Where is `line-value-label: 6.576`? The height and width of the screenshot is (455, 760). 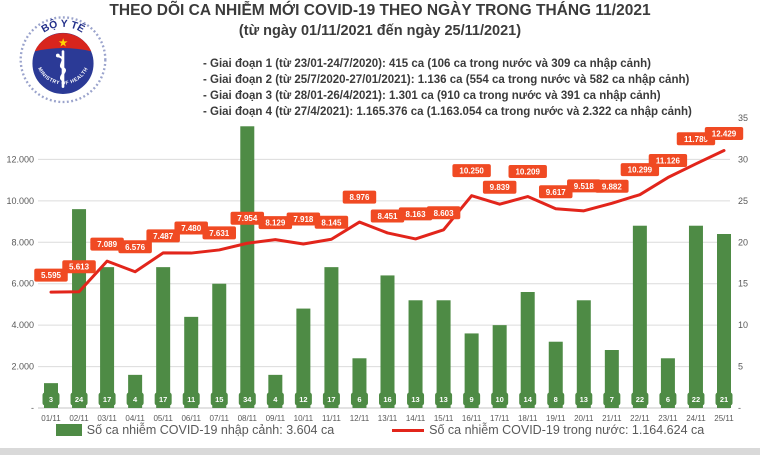 line-value-label: 6.576 is located at coordinates (135, 247).